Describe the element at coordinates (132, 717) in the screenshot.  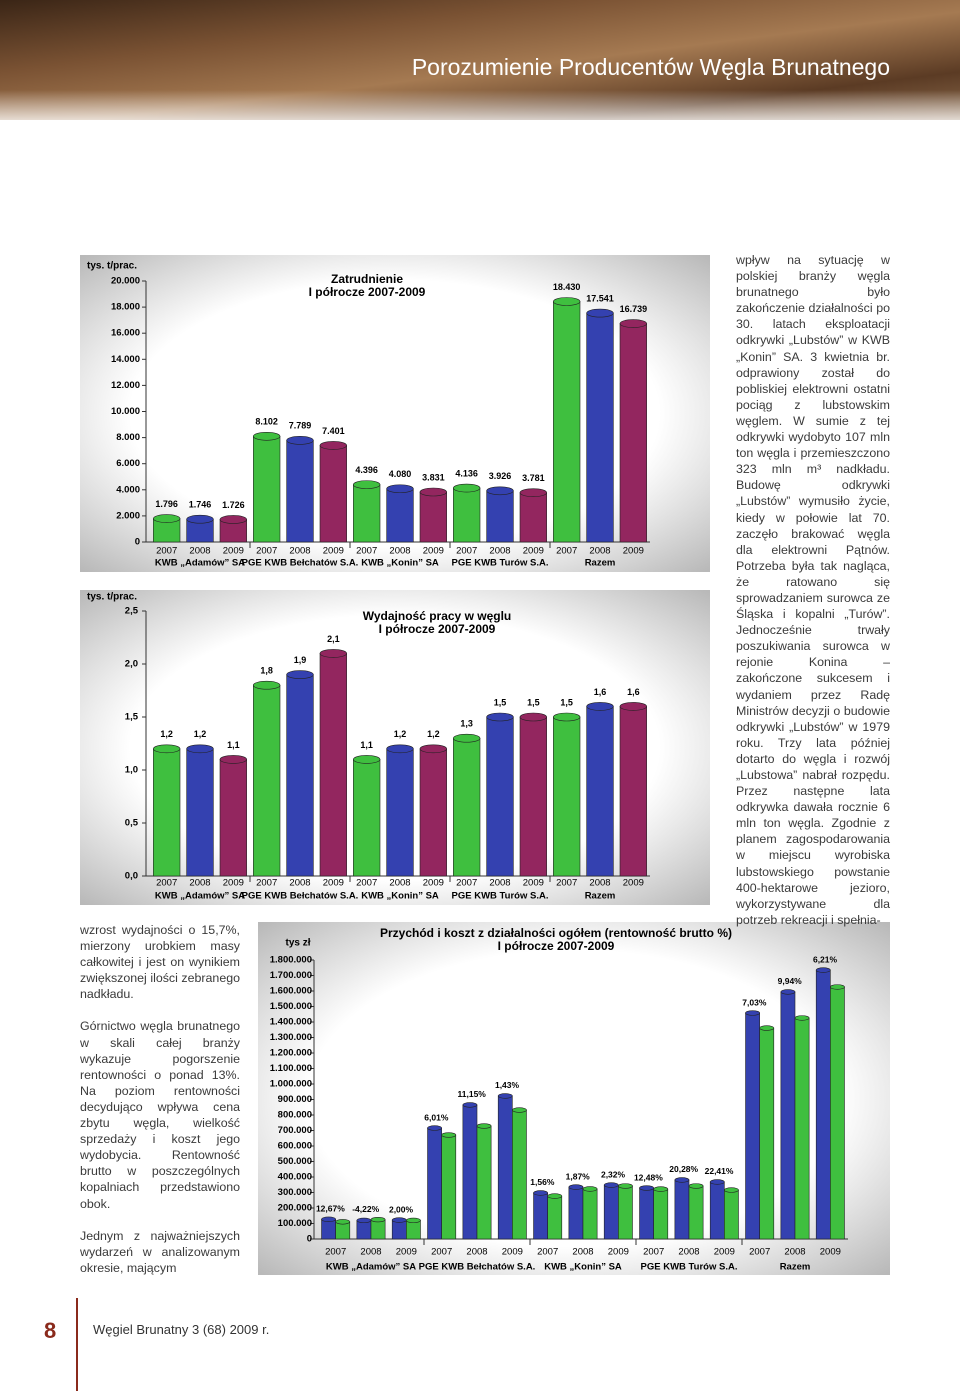
I see `y-tick-label: 1,5` at that location.